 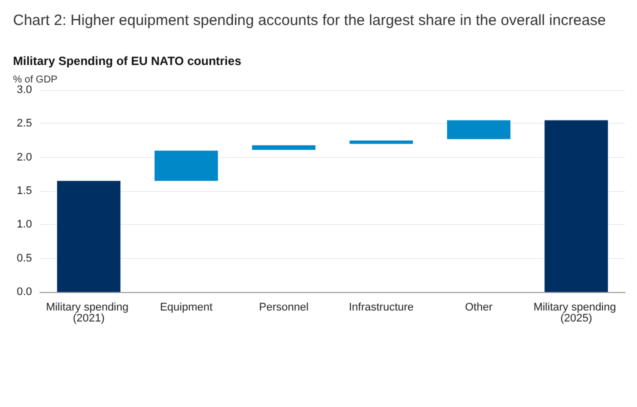 I want to click on y-tick-label: 1.5, so click(x=24, y=191).